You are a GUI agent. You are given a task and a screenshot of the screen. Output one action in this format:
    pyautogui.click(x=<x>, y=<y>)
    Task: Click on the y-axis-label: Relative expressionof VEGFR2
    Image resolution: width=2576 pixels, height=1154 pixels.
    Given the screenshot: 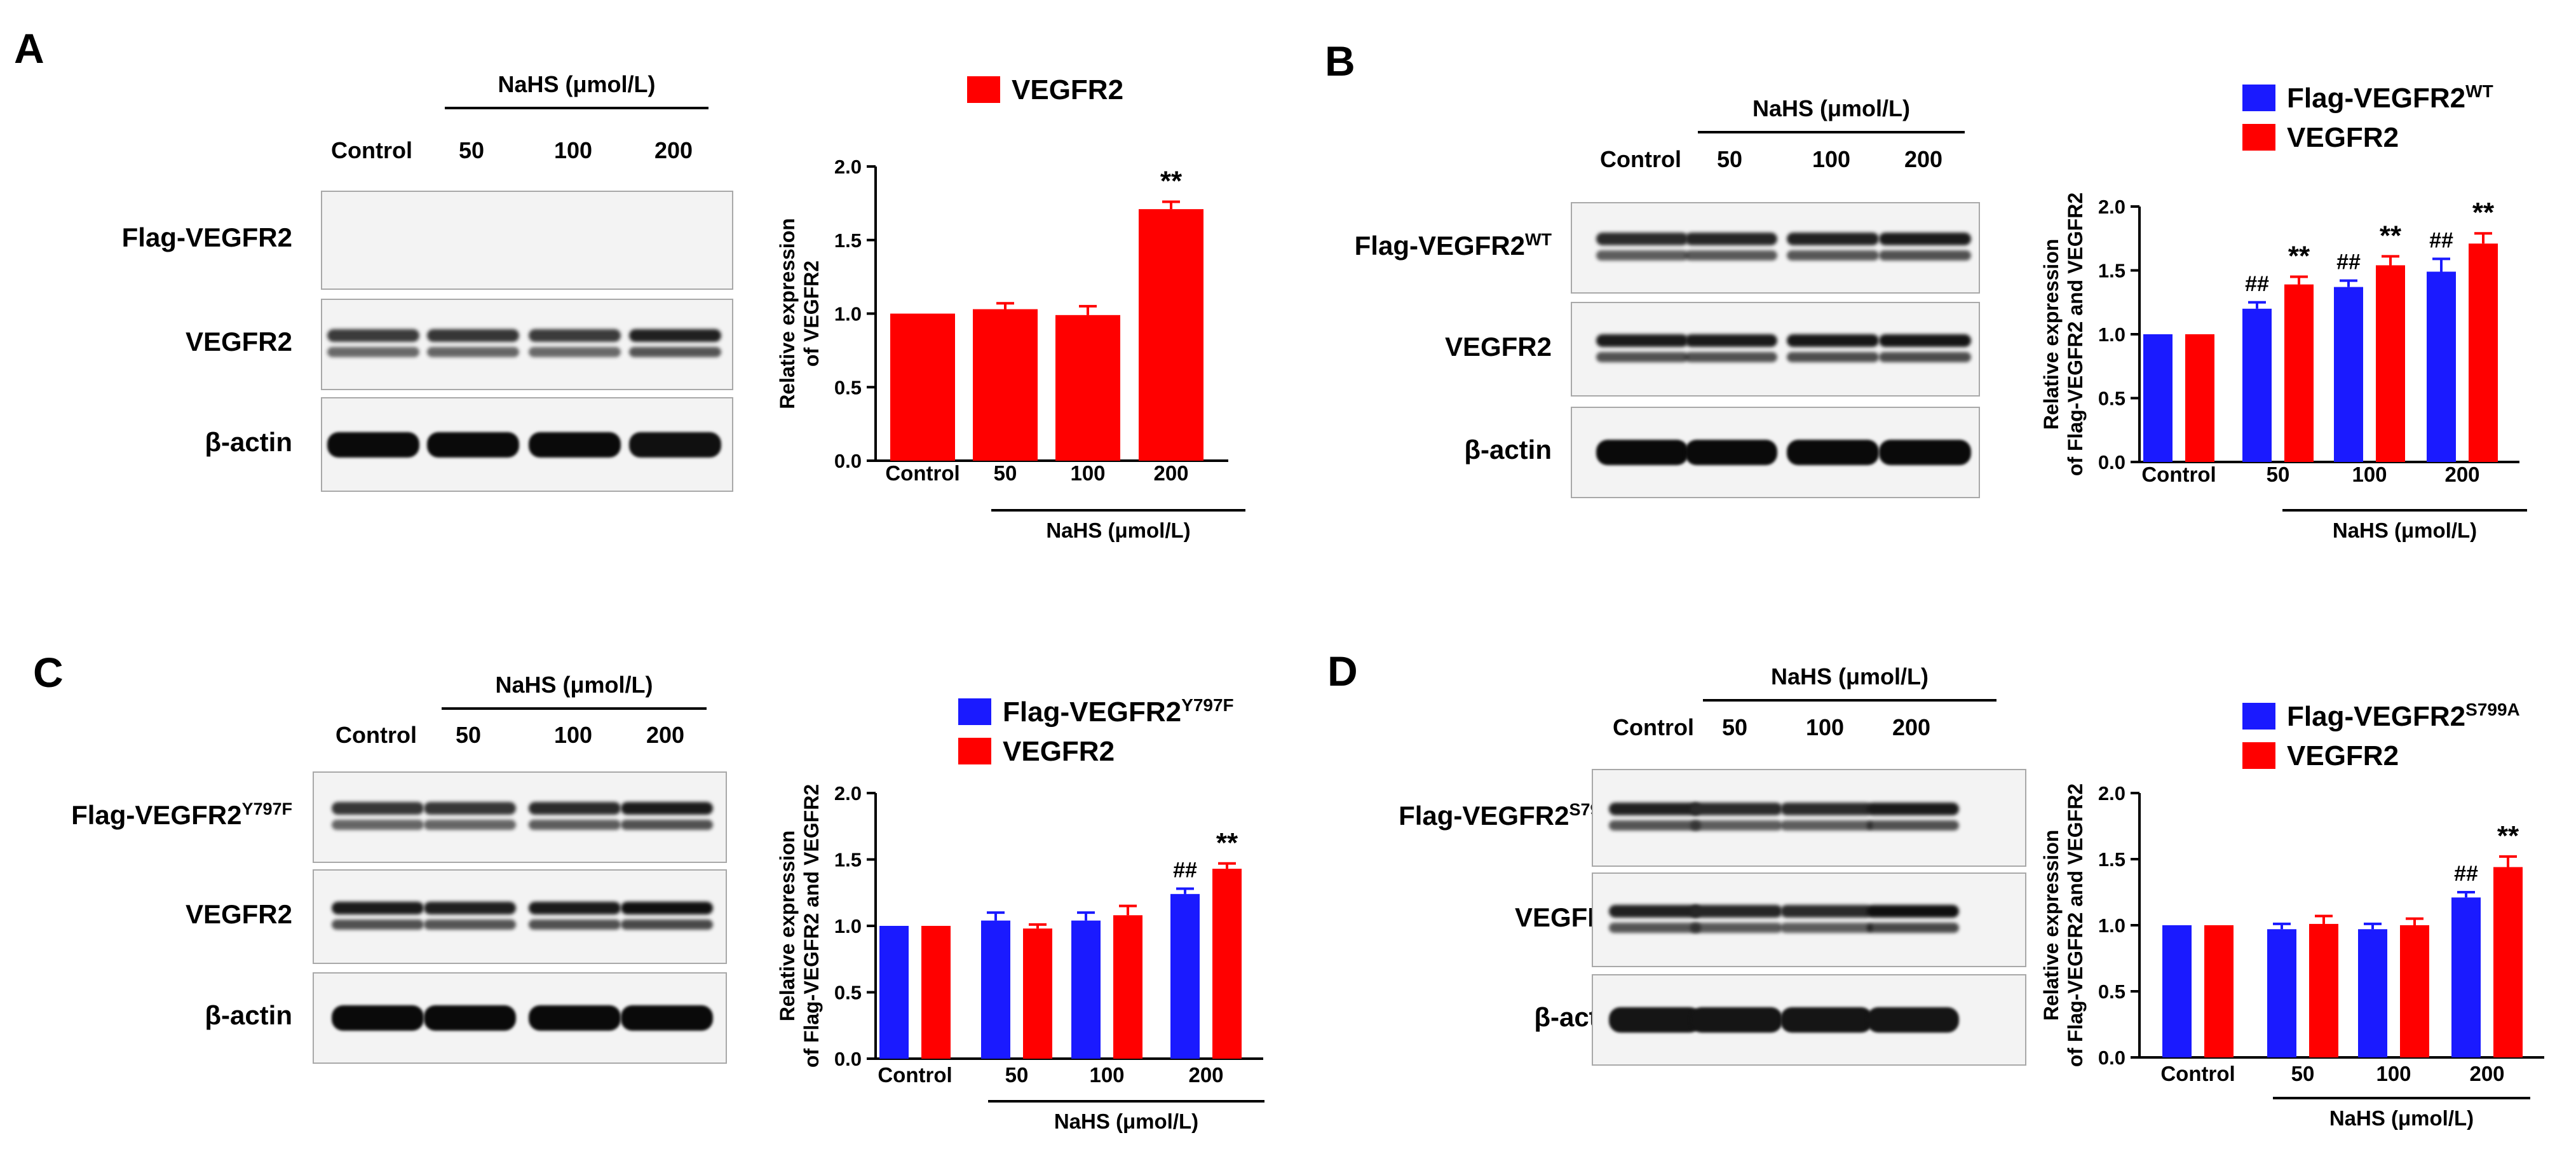 What is the action you would take?
    pyautogui.click(x=799, y=313)
    